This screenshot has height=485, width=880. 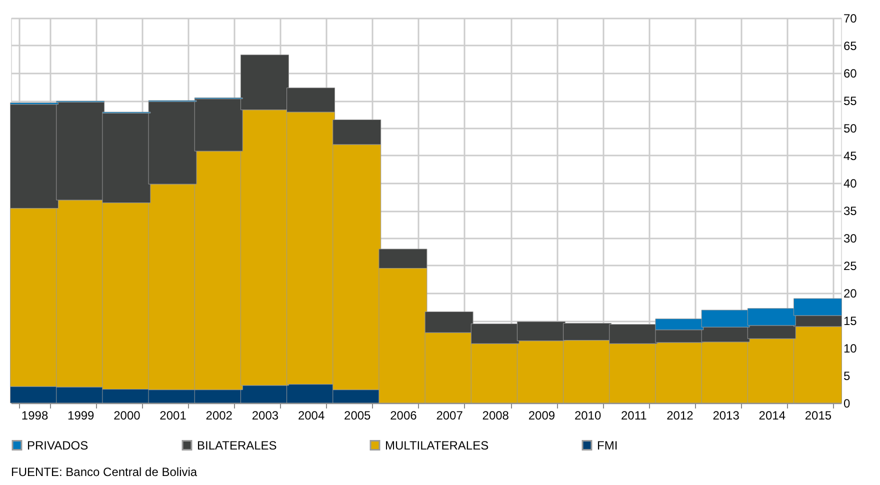 What do you see at coordinates (851, 321) in the screenshot?
I see `y-tick-label: 15` at bounding box center [851, 321].